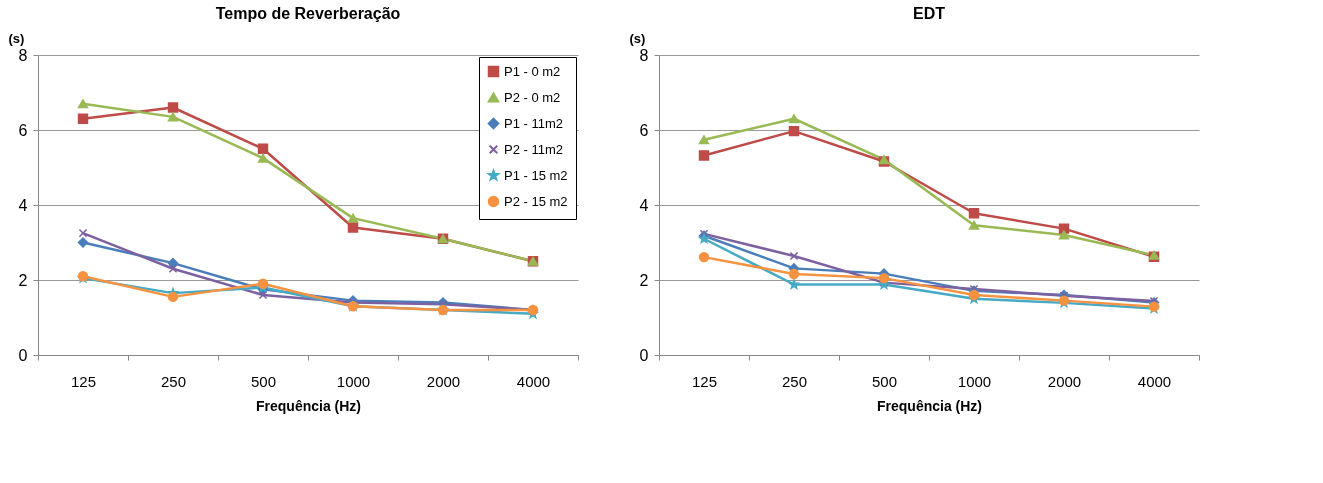 Image resolution: width=1323 pixels, height=483 pixels. Describe the element at coordinates (308, 13) in the screenshot. I see `chart-title: Tempo de Reverberação` at that location.